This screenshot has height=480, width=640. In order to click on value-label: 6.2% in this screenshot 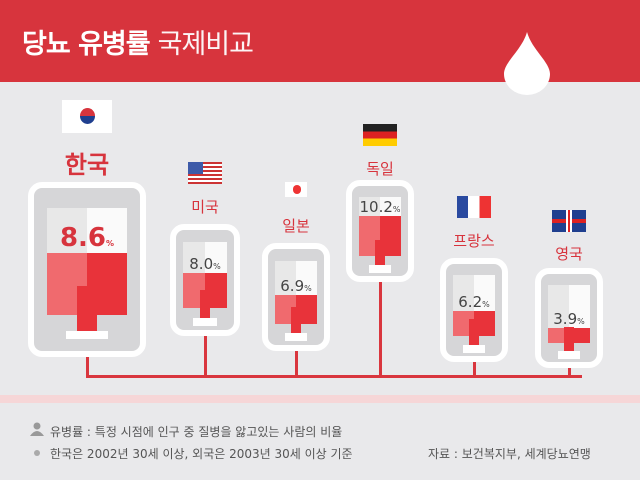, I will do `click(474, 301)`.